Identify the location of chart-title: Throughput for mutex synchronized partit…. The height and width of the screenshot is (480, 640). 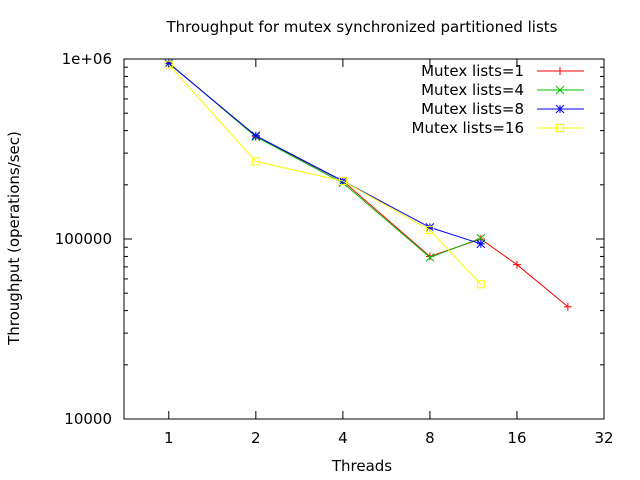
(362, 27).